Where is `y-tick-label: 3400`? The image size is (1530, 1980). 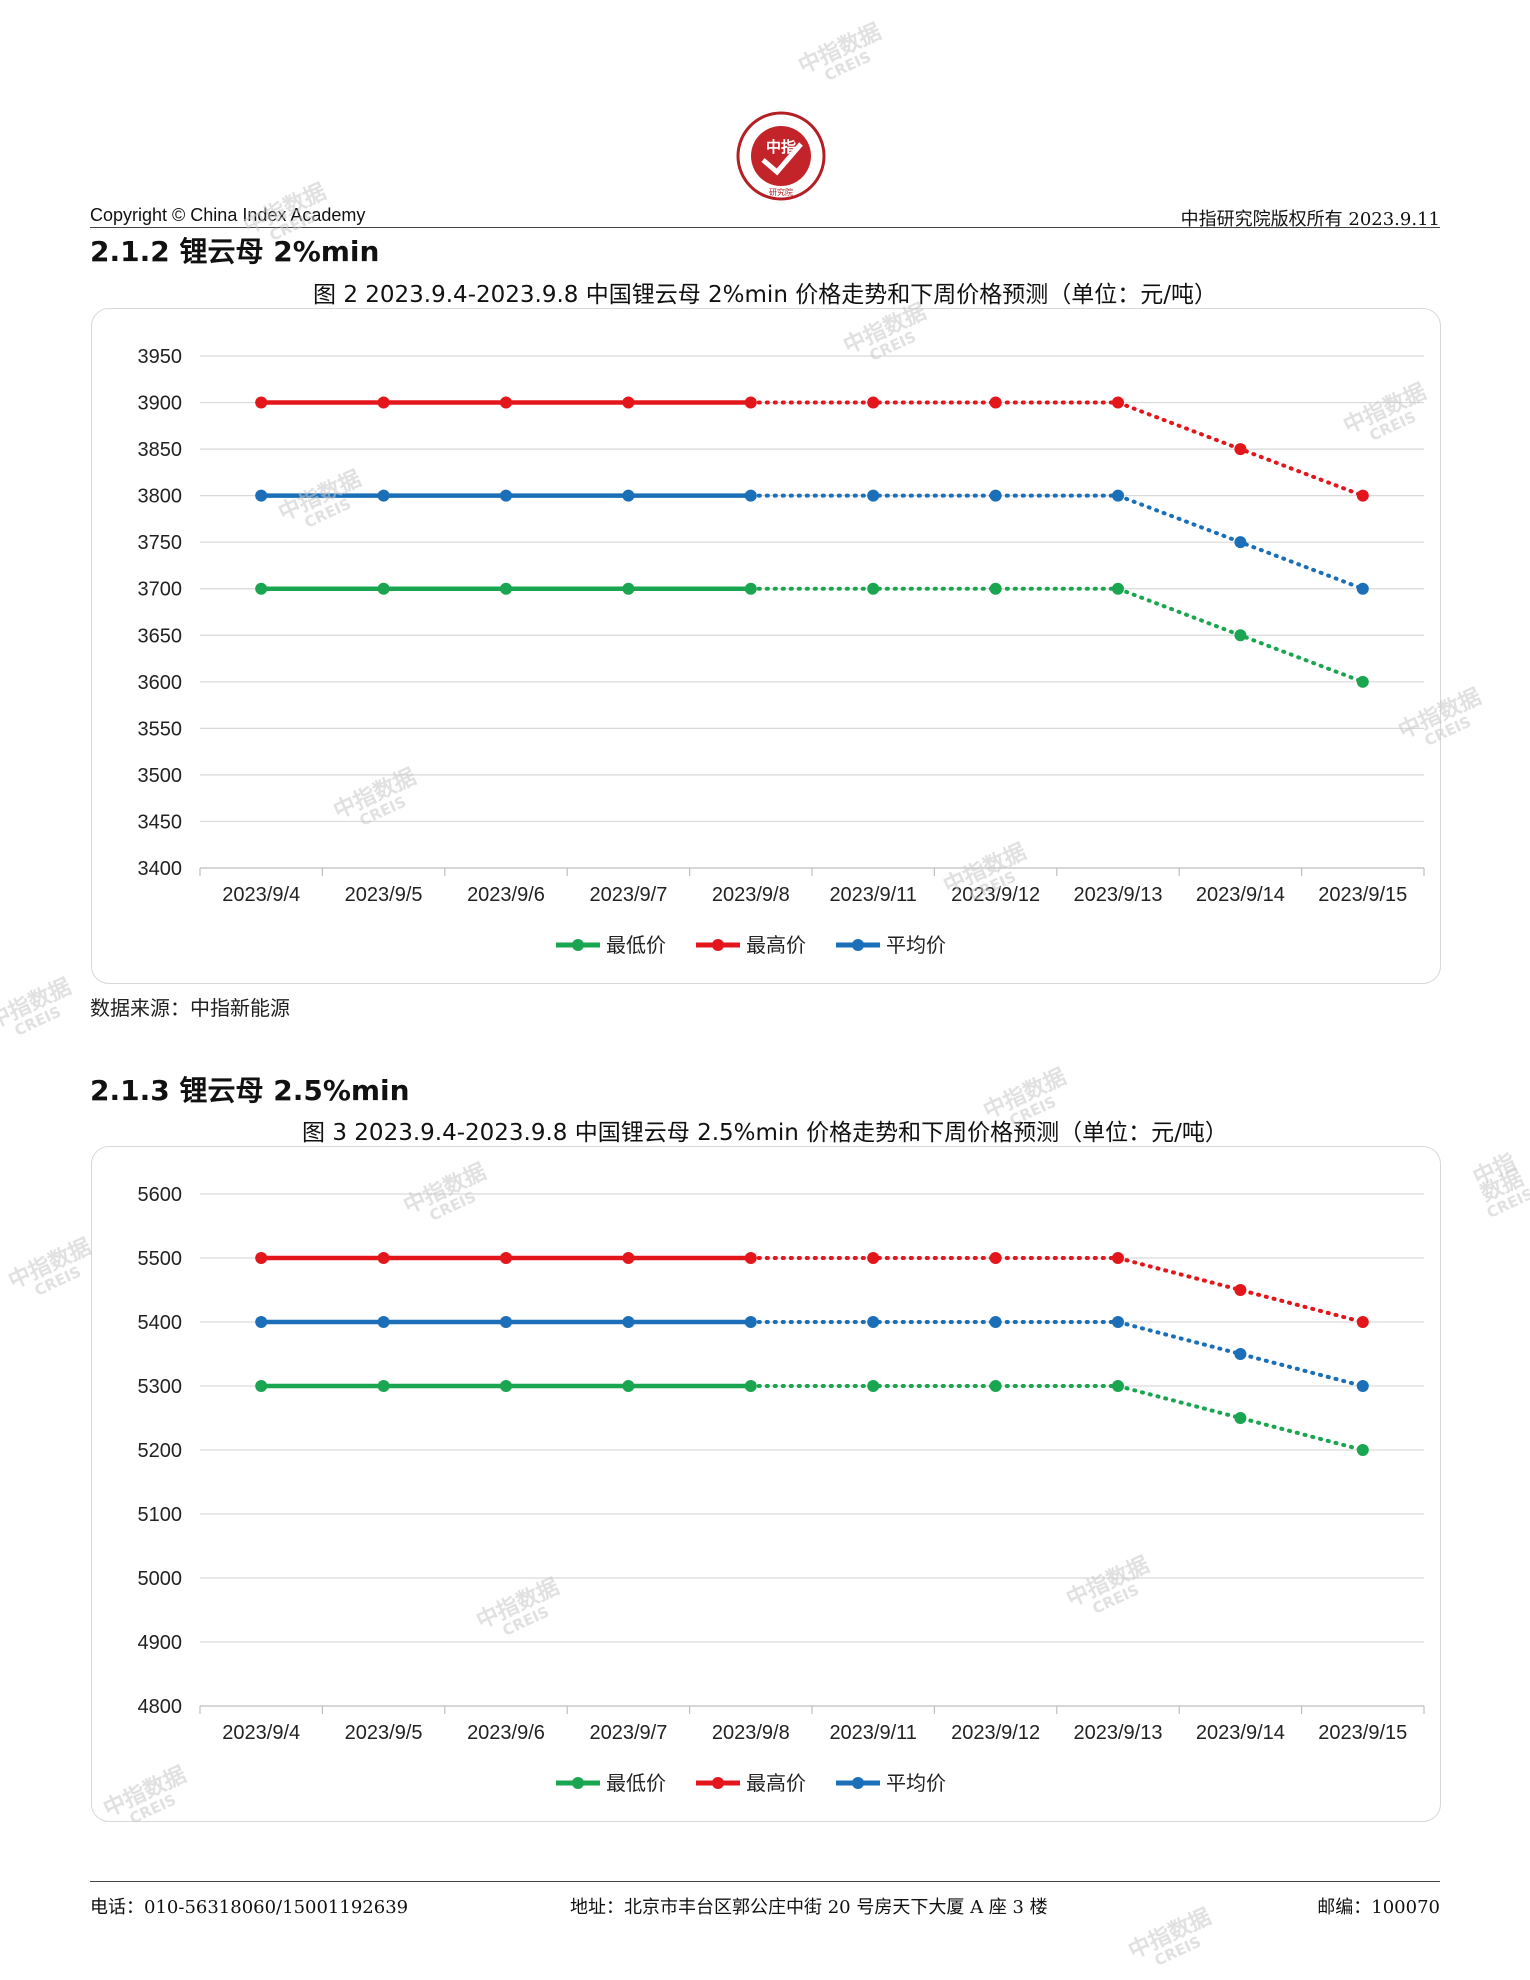
y-tick-label: 3400 is located at coordinates (160, 869).